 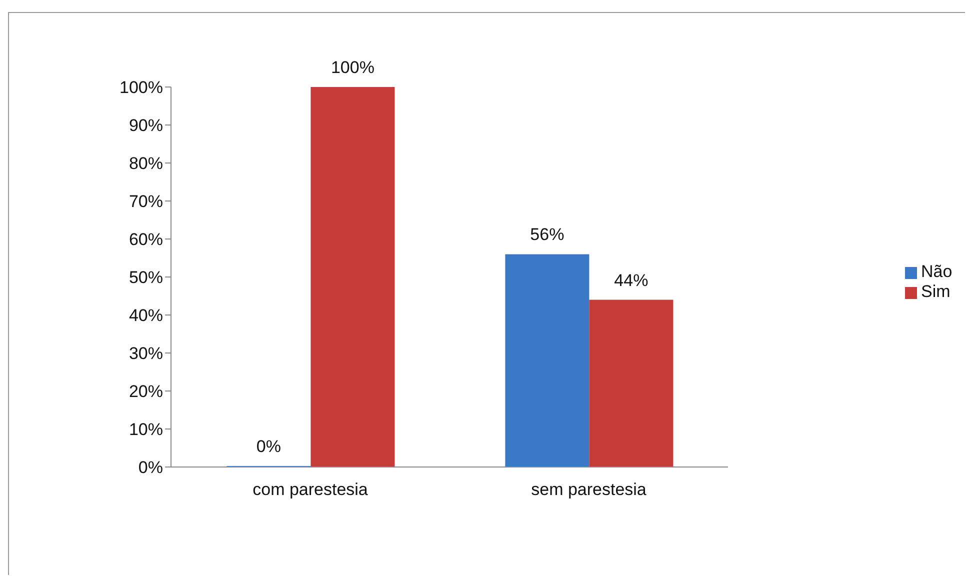 I want to click on y-tick-label: 50%, so click(x=145, y=278).